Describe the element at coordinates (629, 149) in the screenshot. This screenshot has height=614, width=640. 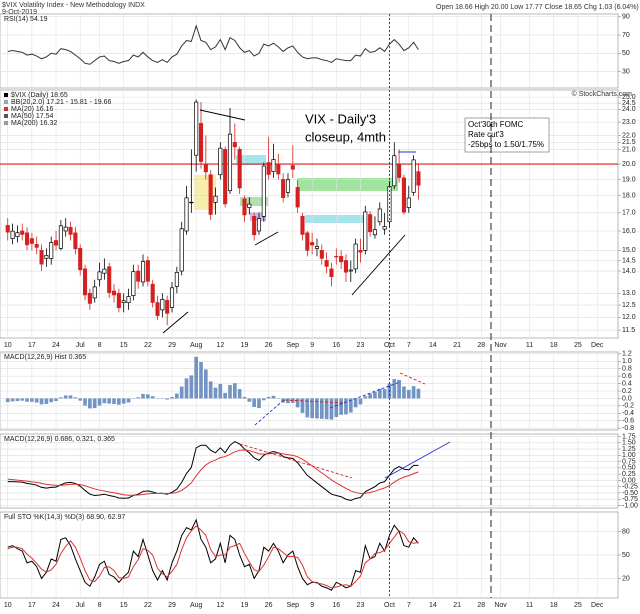
I see `y-tick-label: 21.0` at that location.